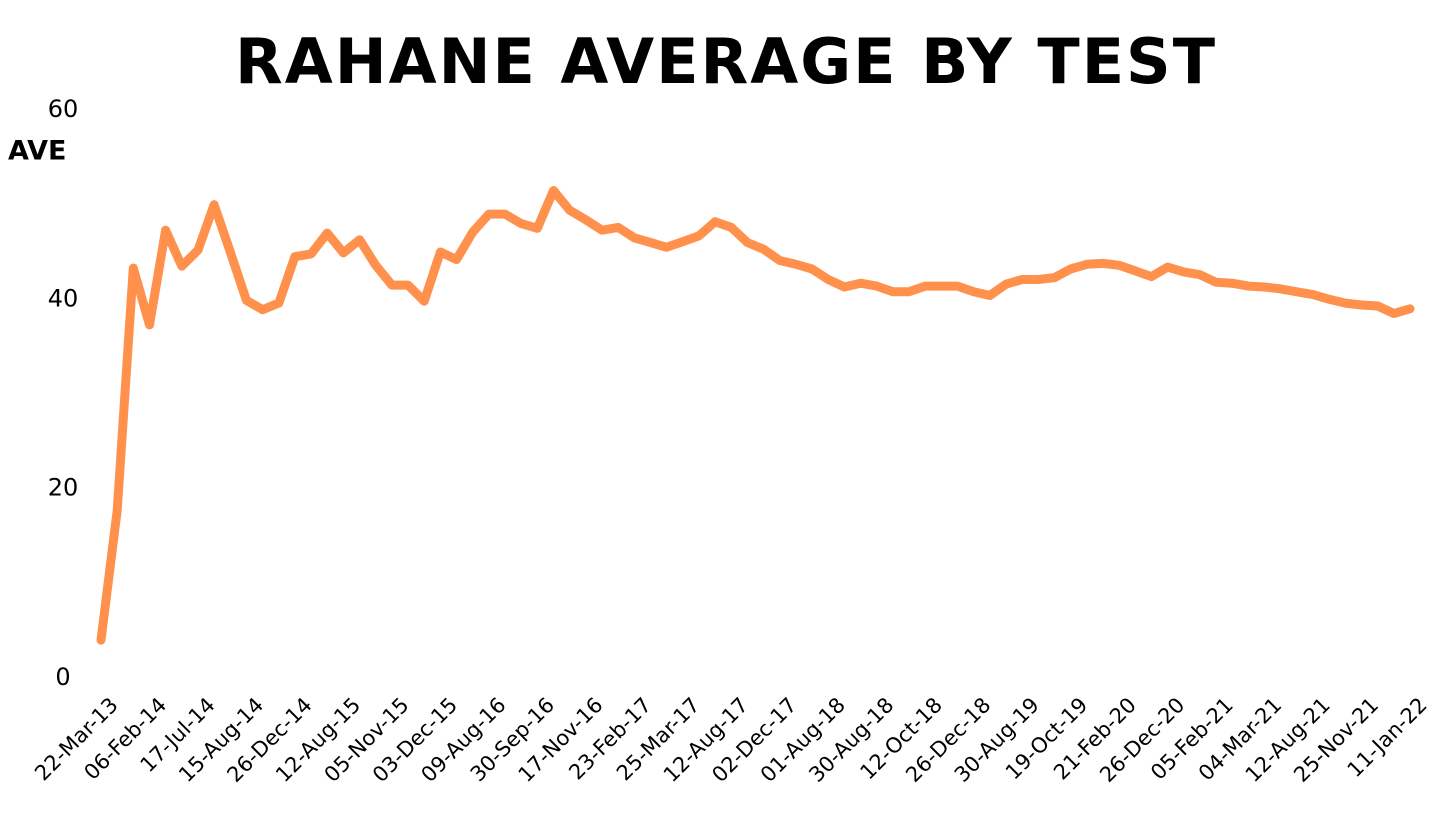 The width and height of the screenshot is (1456, 823). I want to click on y-tick-label: 60, so click(63, 109).